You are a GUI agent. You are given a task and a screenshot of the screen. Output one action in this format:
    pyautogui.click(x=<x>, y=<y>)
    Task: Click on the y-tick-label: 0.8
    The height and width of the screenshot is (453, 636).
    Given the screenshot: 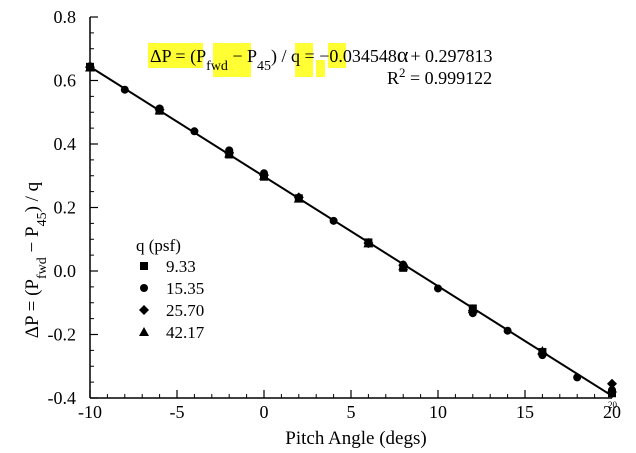 What is the action you would take?
    pyautogui.click(x=65, y=17)
    